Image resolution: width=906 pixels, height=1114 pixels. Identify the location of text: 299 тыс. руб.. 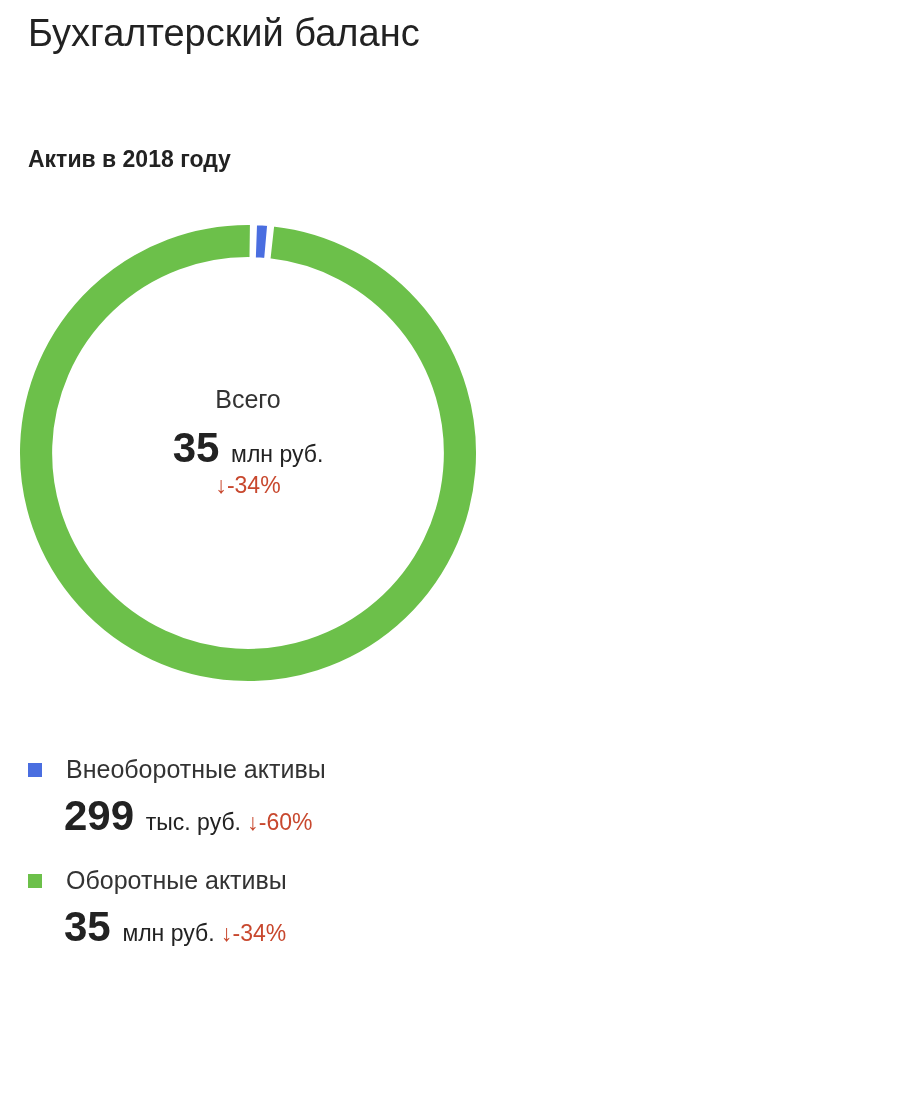
(152, 815).